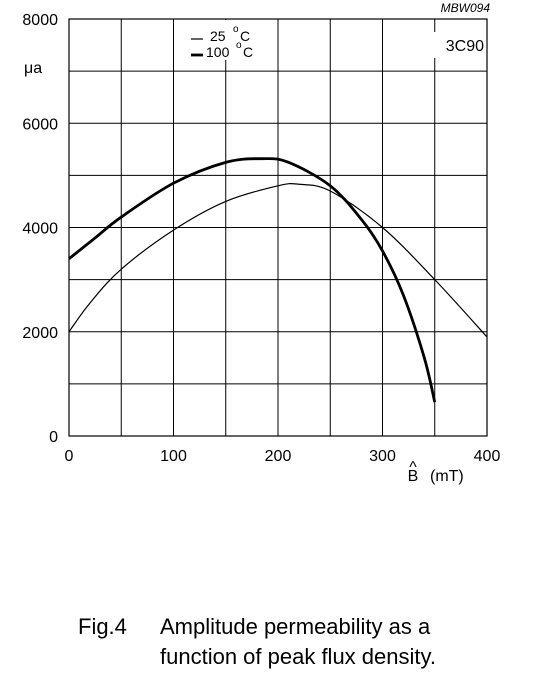  What do you see at coordinates (218, 36) in the screenshot?
I see `legend-label-25c: 25` at bounding box center [218, 36].